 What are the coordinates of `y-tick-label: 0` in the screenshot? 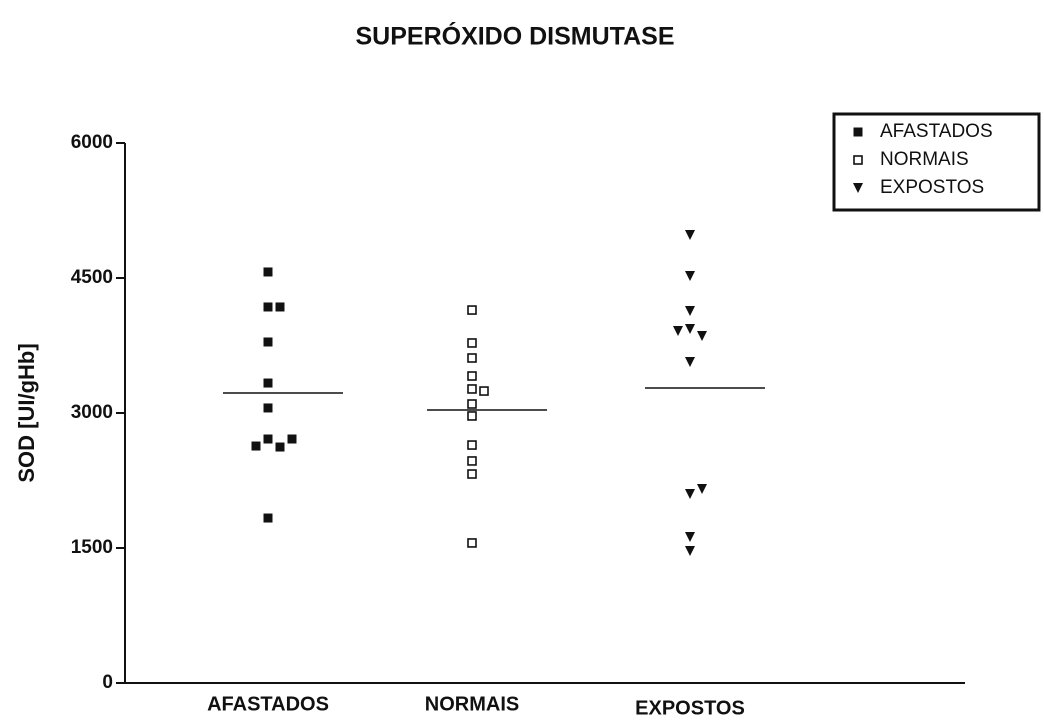 It's located at (107, 682).